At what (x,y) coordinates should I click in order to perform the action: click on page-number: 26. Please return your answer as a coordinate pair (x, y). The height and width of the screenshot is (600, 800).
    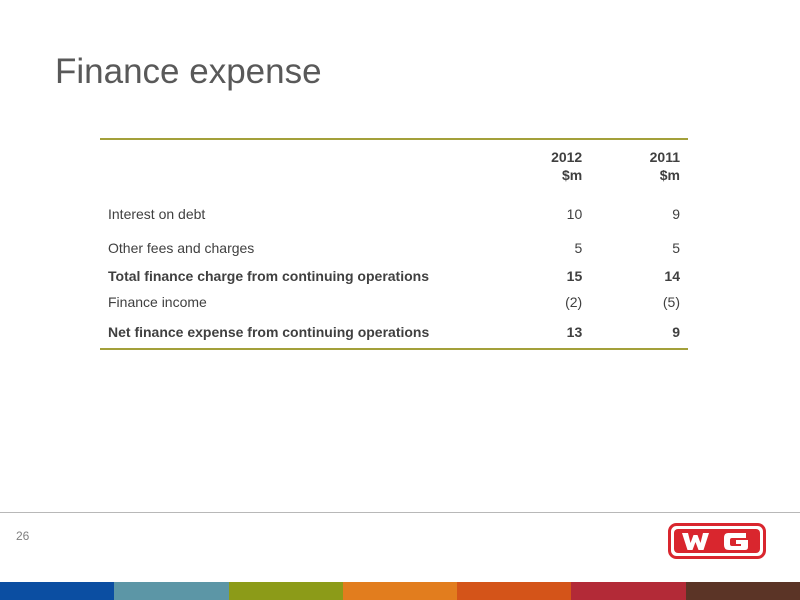
    Looking at the image, I should click on (23, 536).